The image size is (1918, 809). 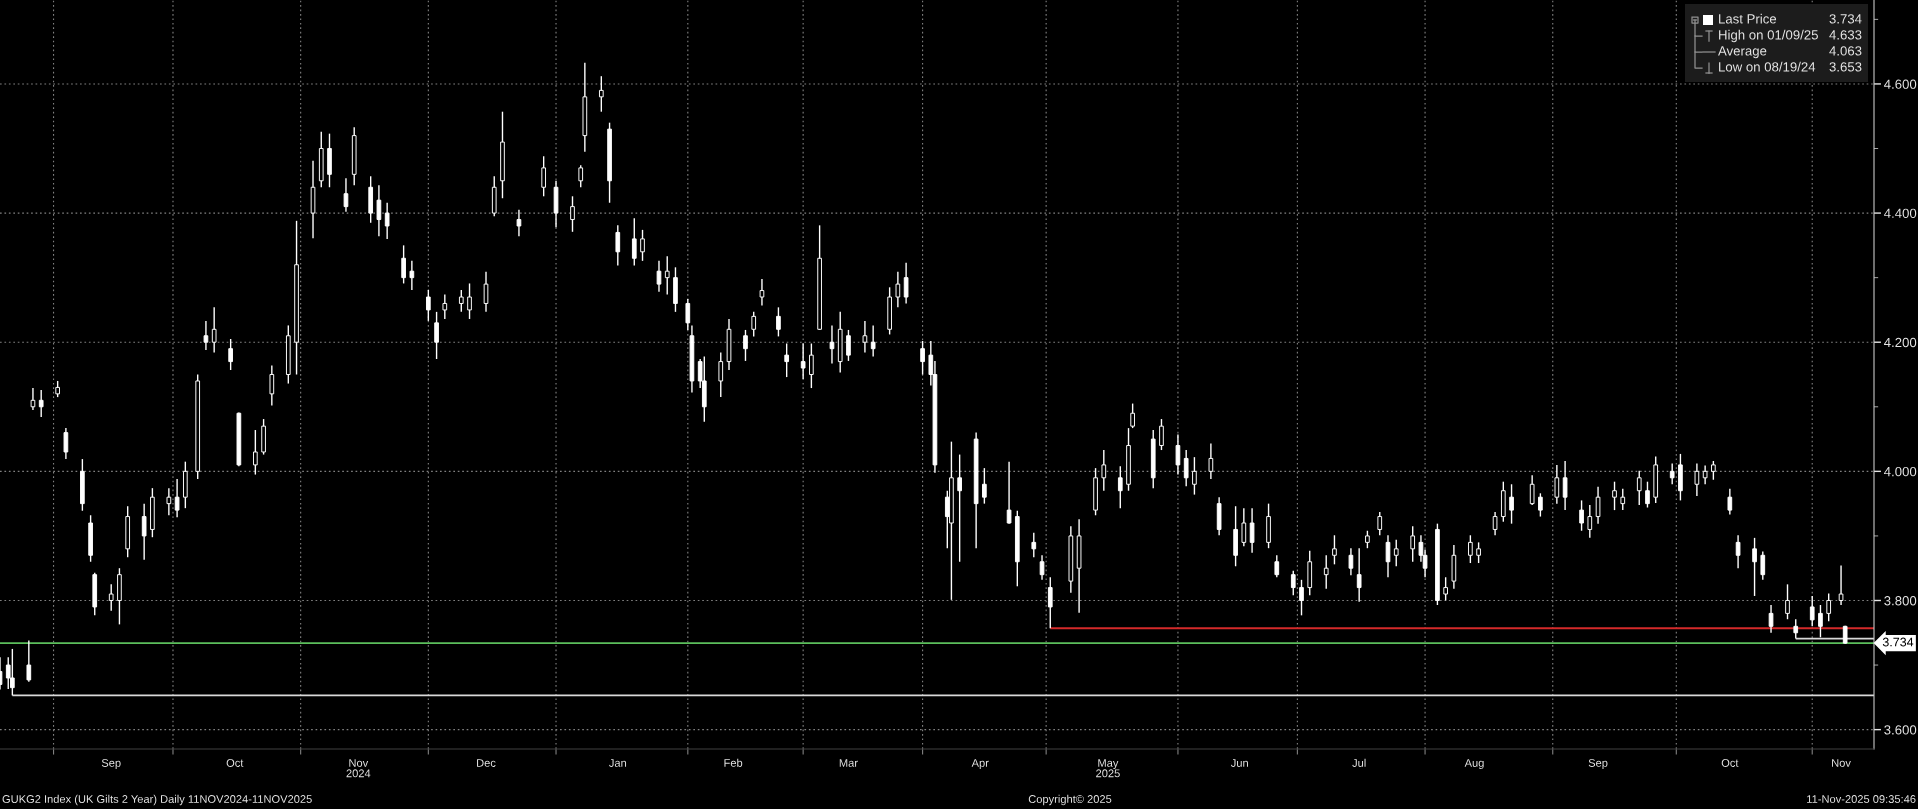 I want to click on x-tick-label: Jun, so click(x=1239, y=763).